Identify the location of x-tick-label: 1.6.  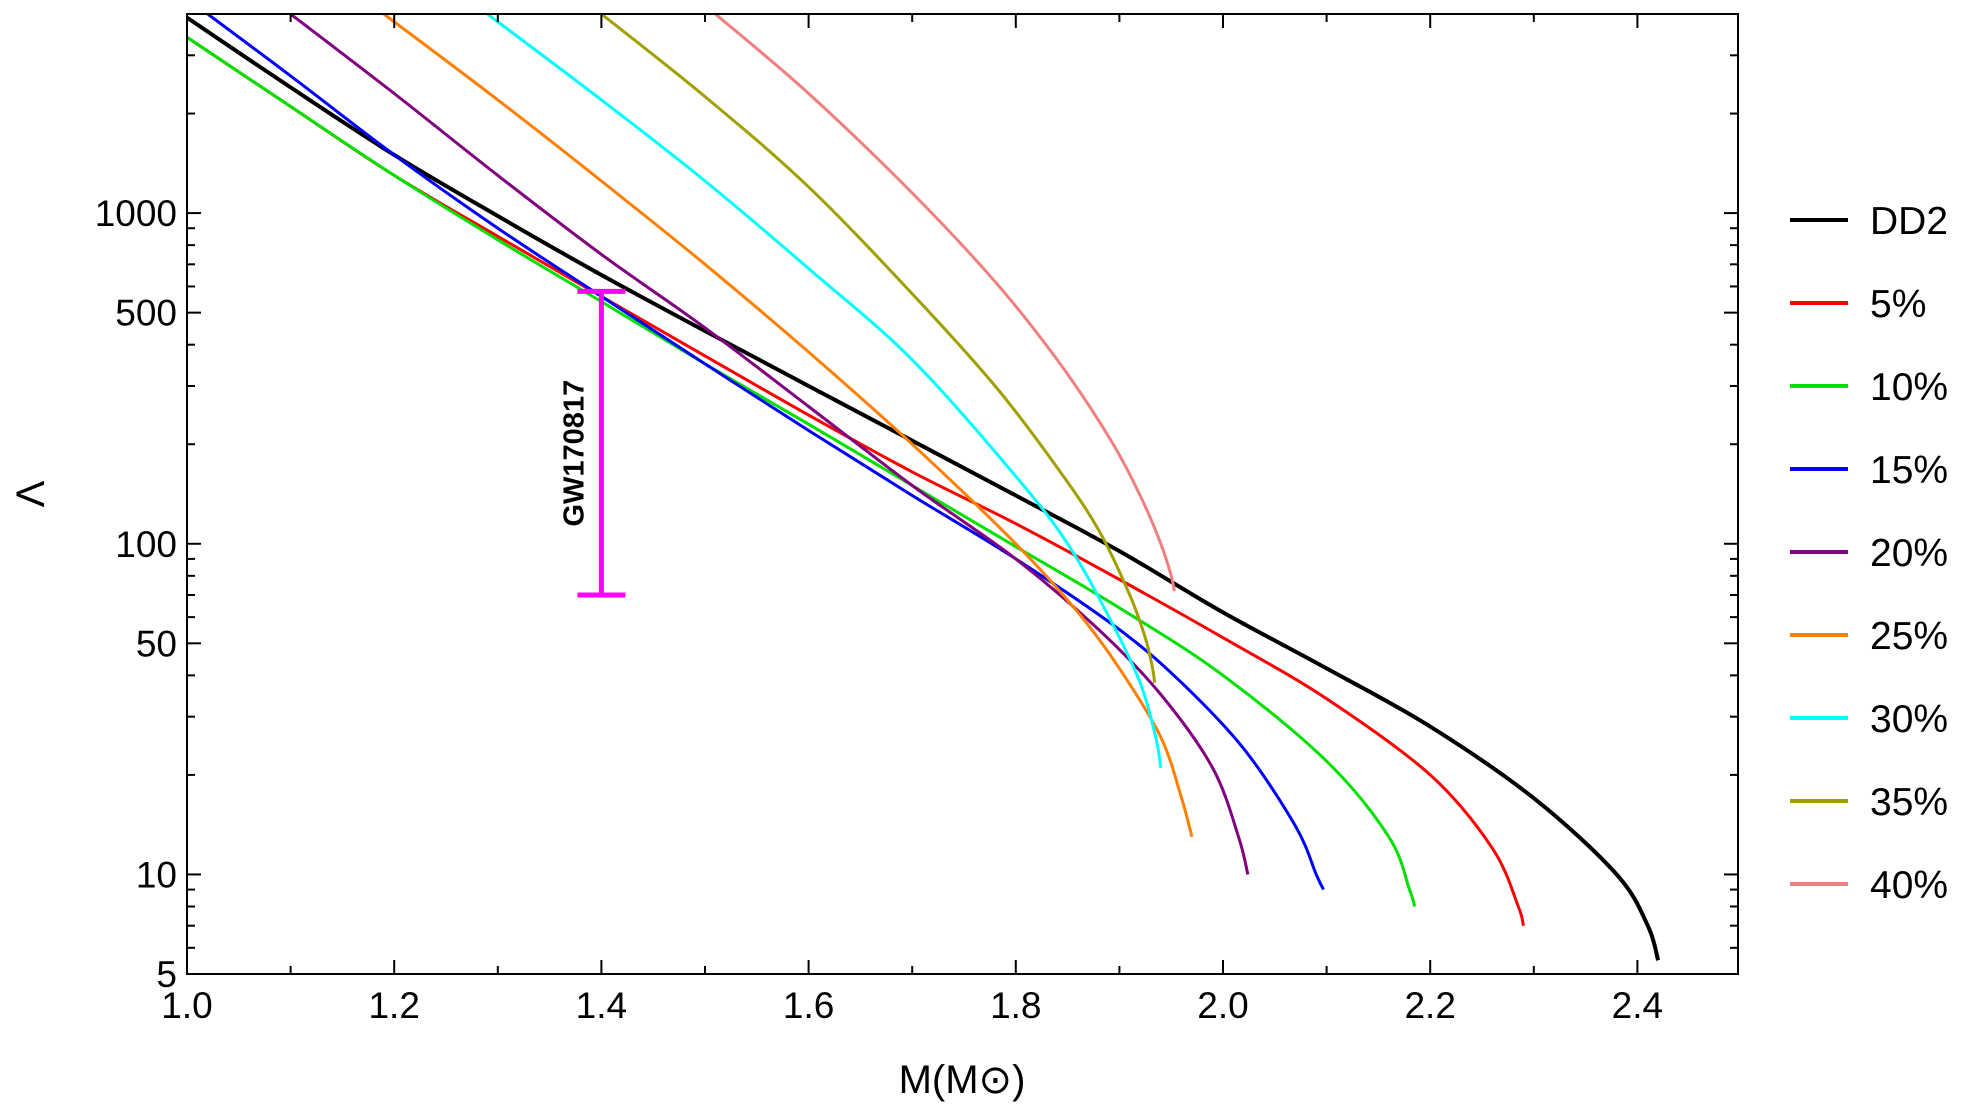
(808, 1005).